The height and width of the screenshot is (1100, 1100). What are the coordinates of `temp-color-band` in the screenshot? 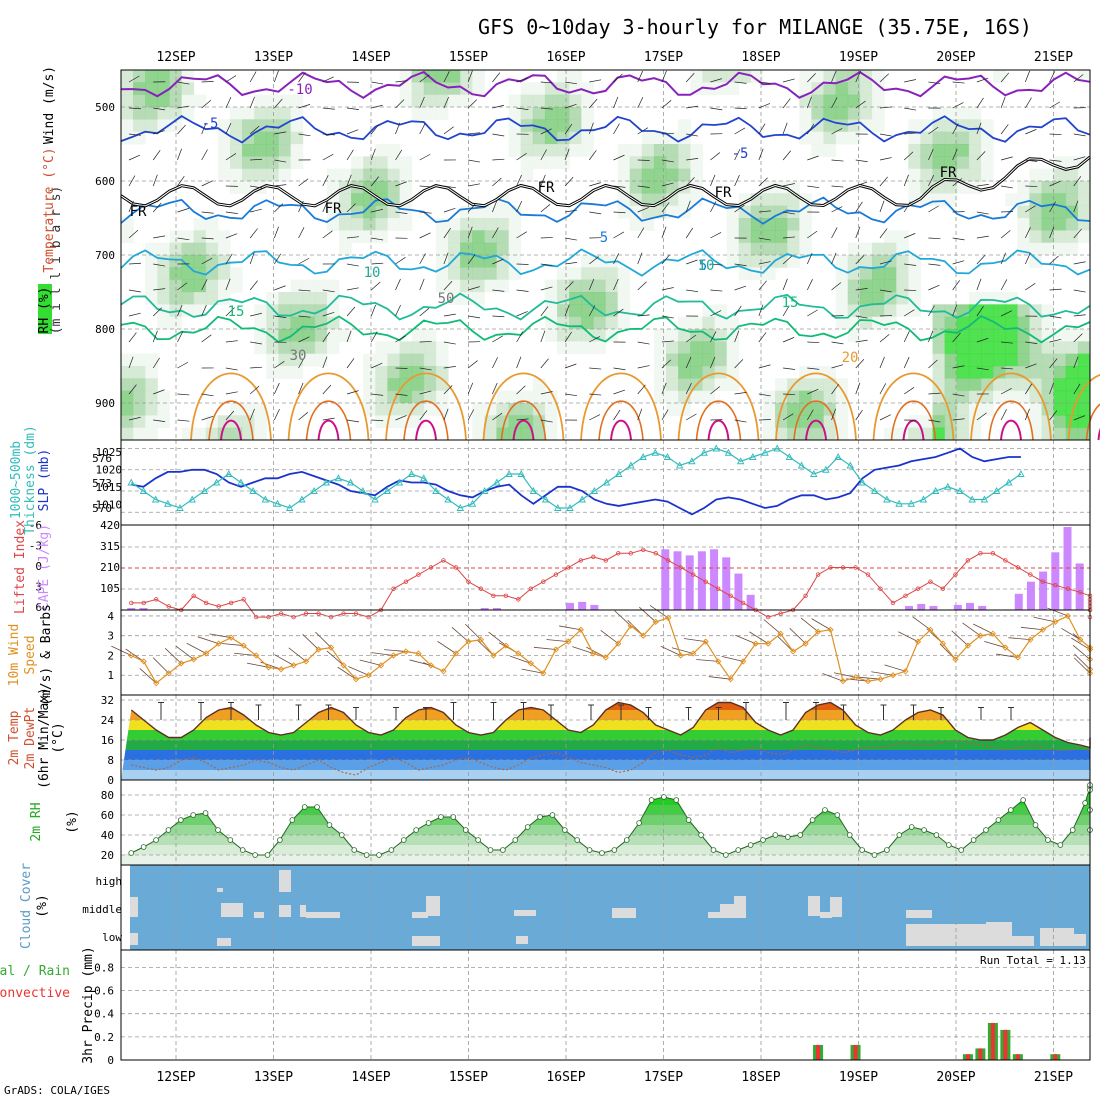 It's located at (605, 745).